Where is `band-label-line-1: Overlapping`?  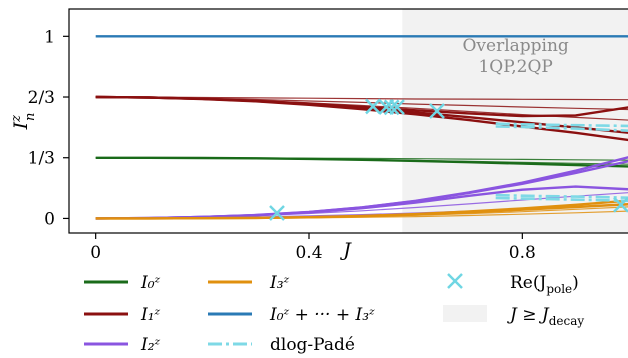 band-label-line-1: Overlapping is located at coordinates (515, 46).